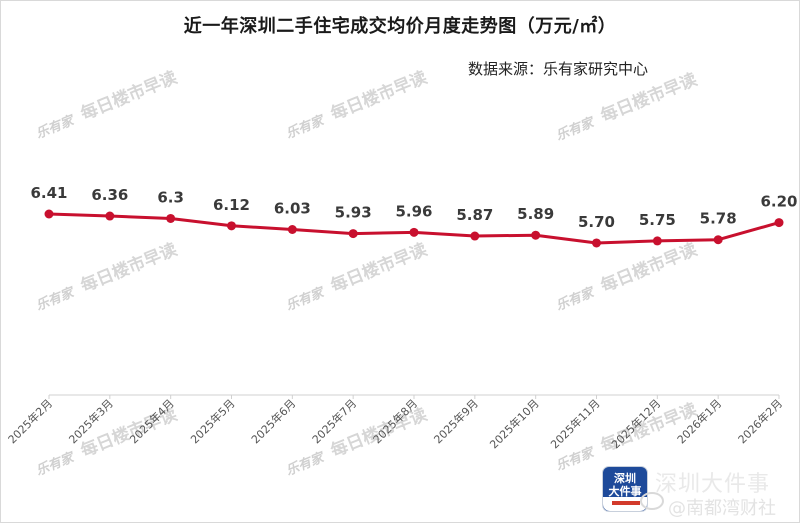 The width and height of the screenshot is (800, 523). I want to click on data-label: 6.41, so click(48, 193).